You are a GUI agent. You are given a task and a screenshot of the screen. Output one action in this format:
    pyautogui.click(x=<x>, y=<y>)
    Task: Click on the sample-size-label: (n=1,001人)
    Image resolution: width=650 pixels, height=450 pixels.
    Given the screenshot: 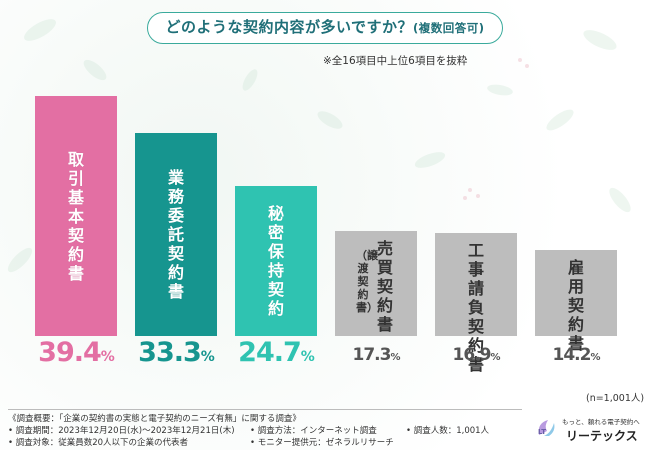 What is the action you would take?
    pyautogui.click(x=615, y=398)
    